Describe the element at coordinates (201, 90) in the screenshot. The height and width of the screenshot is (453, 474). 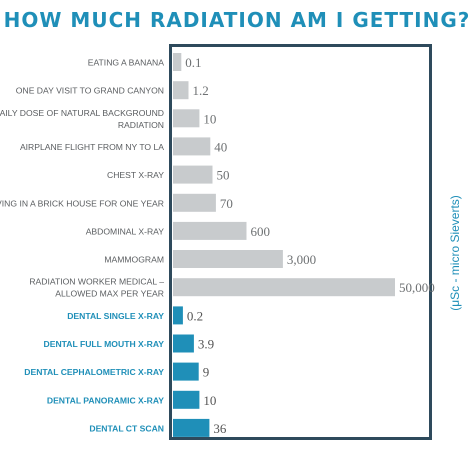
I see `value-label: 1.2` at that location.